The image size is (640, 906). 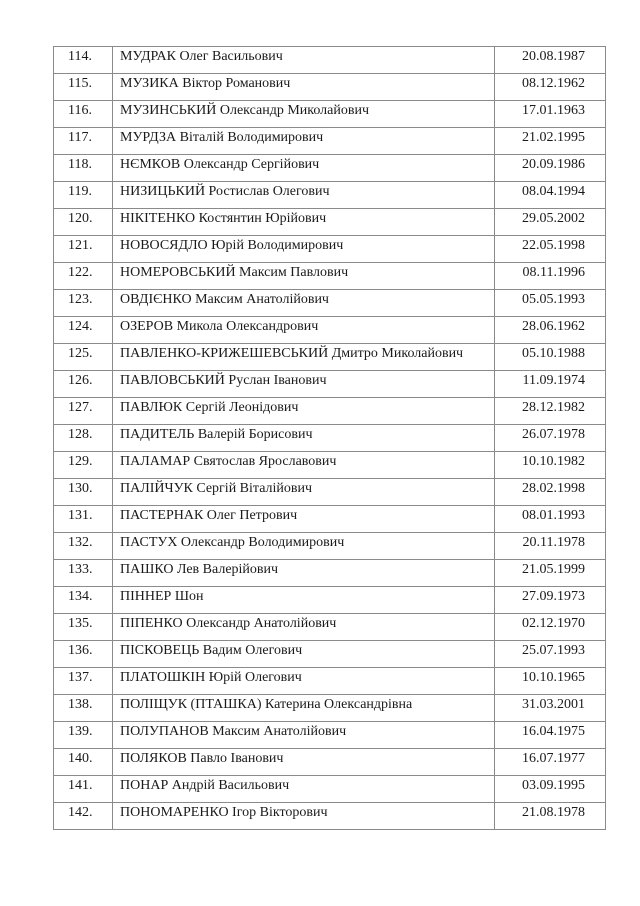 What do you see at coordinates (83, 519) in the screenshot?
I see `row-number: 131.` at bounding box center [83, 519].